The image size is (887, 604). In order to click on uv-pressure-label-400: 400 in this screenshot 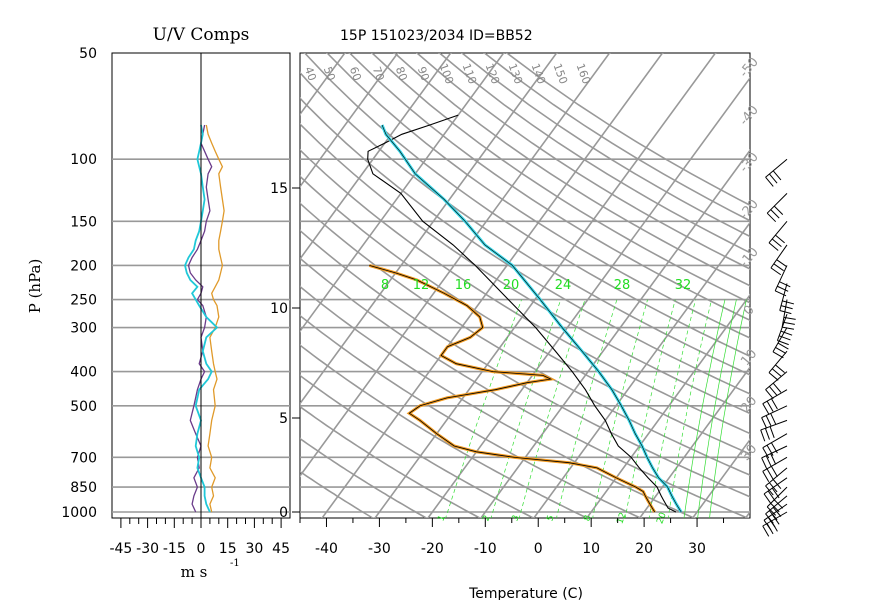, I will do `click(83, 373)`.